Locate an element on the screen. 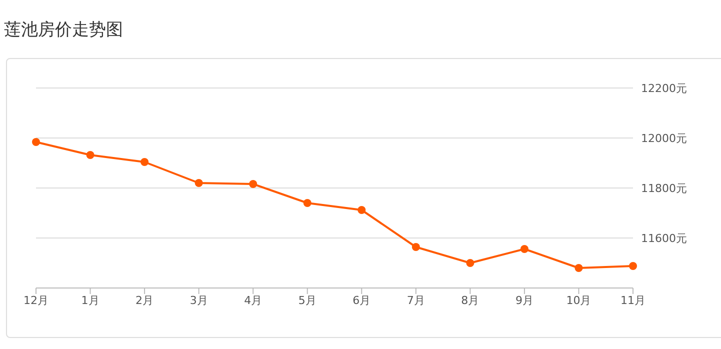 The image size is (721, 349). x-tick-label: 9月 is located at coordinates (524, 300).